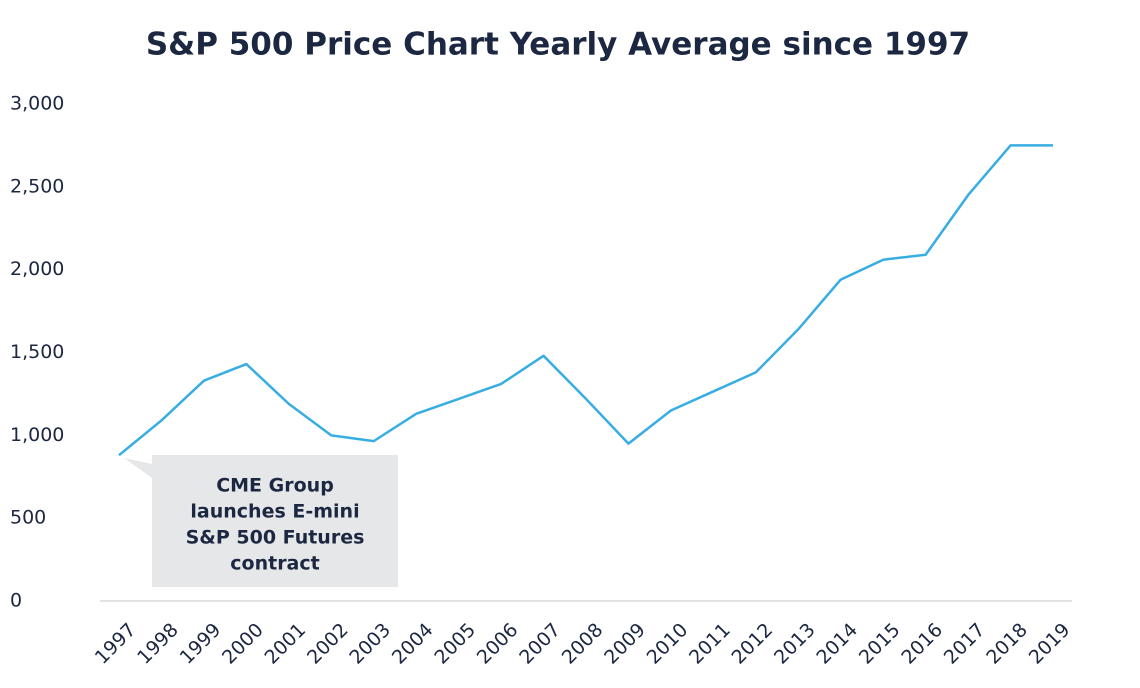 The width and height of the screenshot is (1140, 688). What do you see at coordinates (37, 352) in the screenshot?
I see `y-tick-label: 1,500` at bounding box center [37, 352].